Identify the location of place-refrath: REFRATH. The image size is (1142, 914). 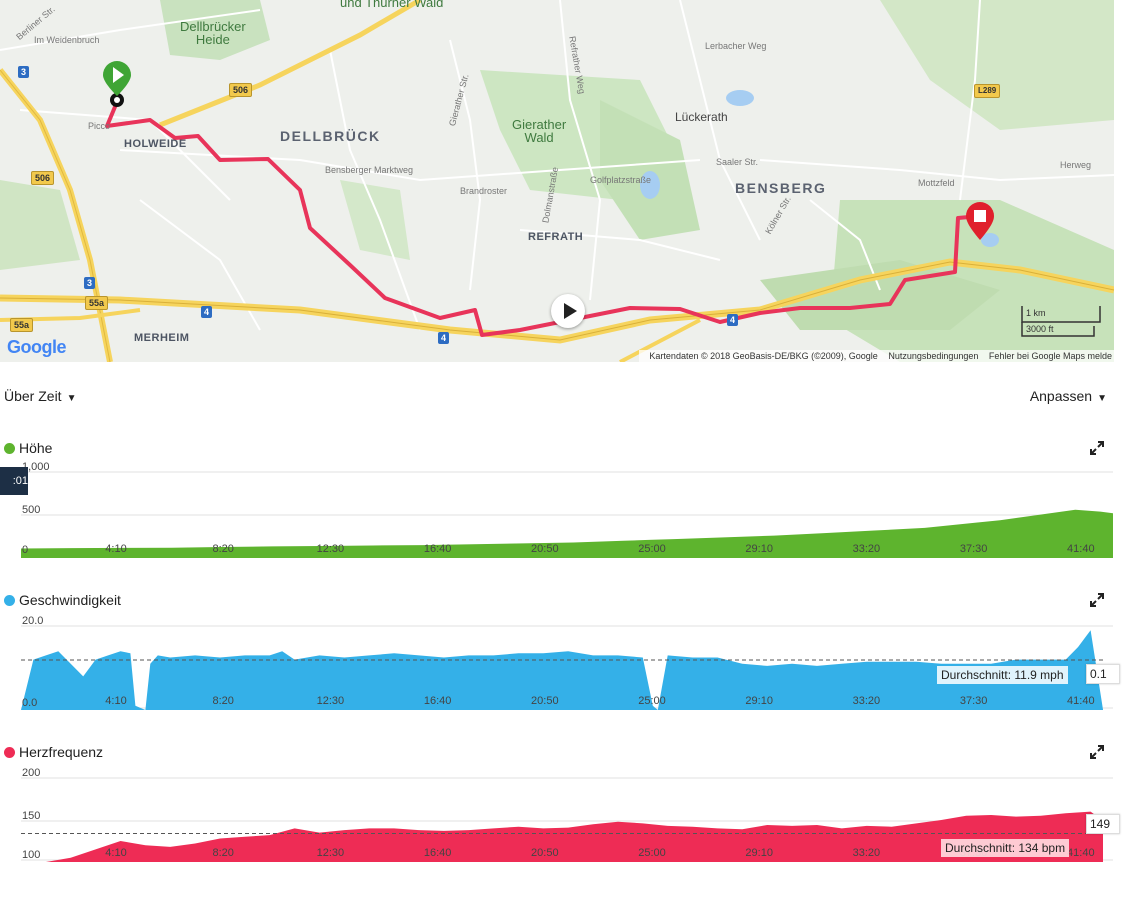
(556, 237).